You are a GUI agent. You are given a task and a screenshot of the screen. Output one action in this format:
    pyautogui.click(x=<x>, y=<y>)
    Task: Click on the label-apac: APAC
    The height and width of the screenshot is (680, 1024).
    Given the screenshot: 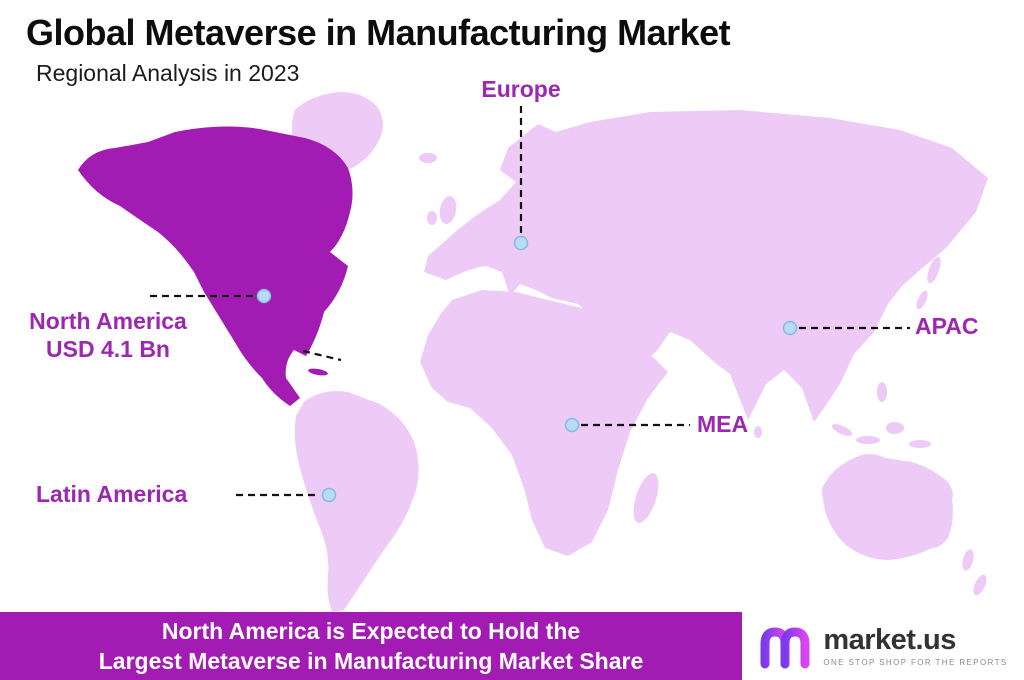 What is the action you would take?
    pyautogui.click(x=947, y=326)
    